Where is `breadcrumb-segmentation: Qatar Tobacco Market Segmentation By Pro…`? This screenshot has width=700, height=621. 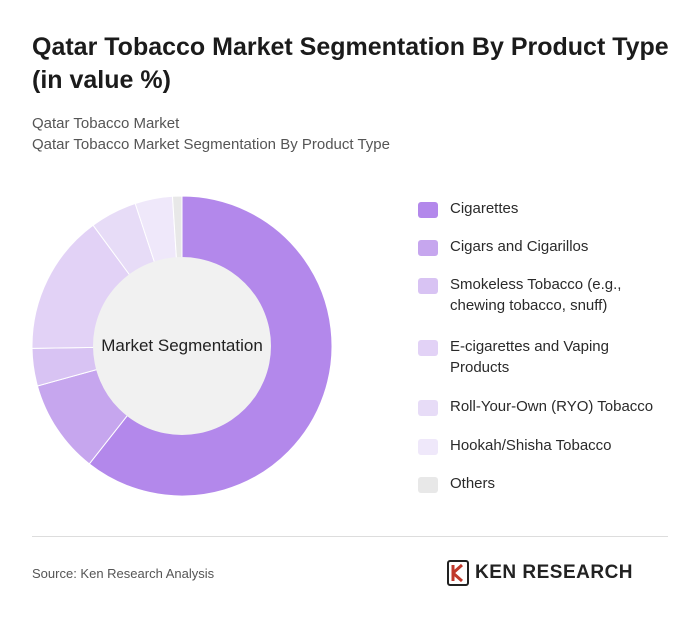 breadcrumb-segmentation: Qatar Tobacco Market Segmentation By Pro… is located at coordinates (211, 144).